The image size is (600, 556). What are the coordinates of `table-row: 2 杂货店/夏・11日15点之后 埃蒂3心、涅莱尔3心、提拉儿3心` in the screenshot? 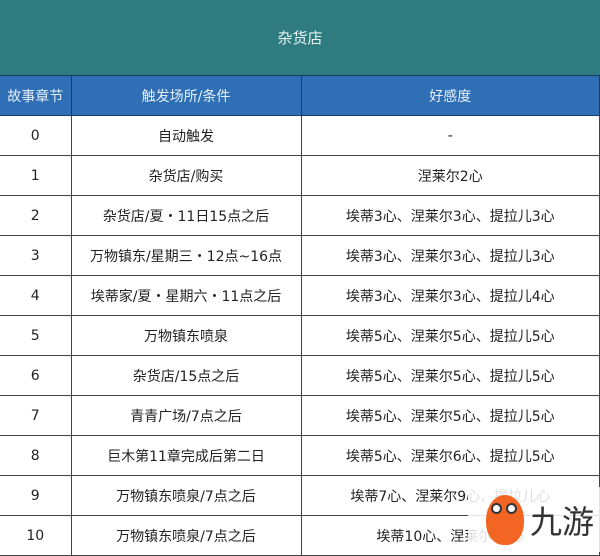 It's located at (300, 215).